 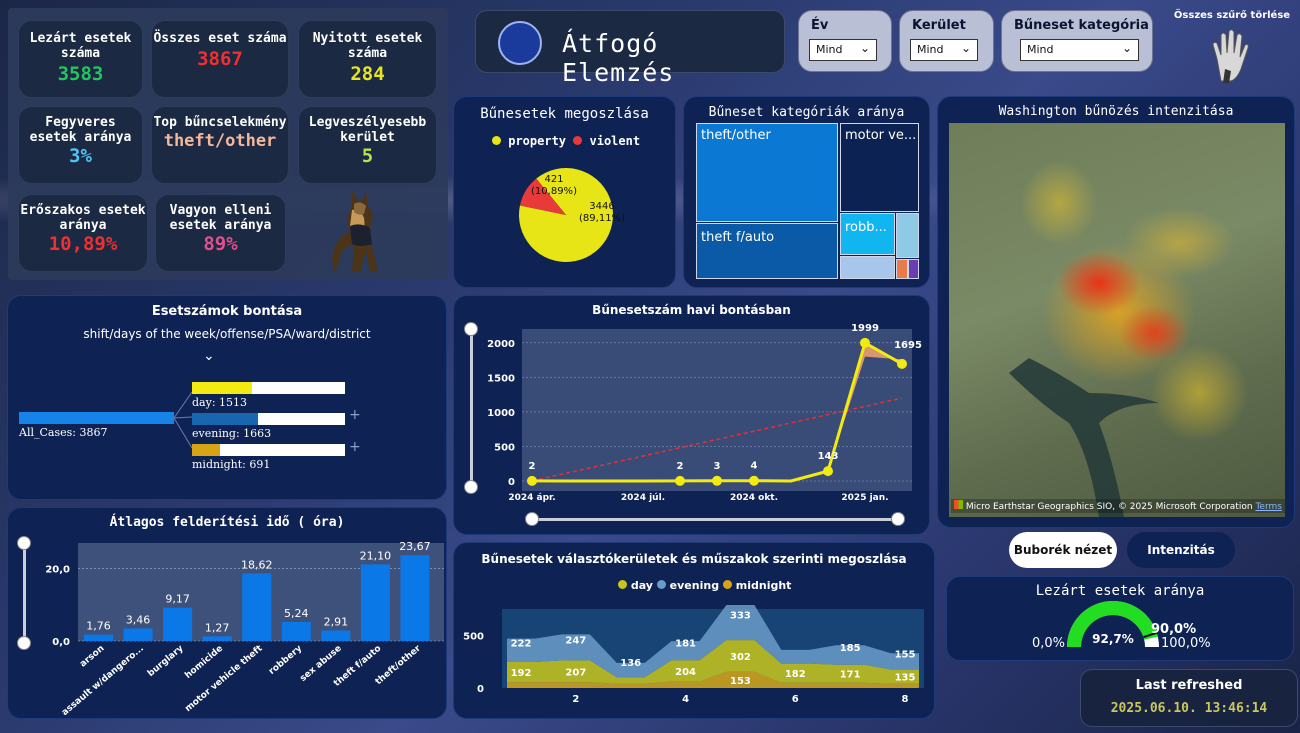 I want to click on kpi-value: 3583, so click(x=80, y=74).